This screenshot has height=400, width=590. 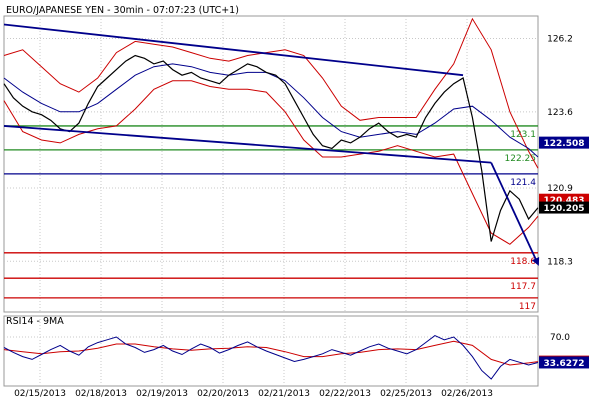 What do you see at coordinates (284, 394) in the screenshot?
I see `date-tick-label: 02/21/2013` at bounding box center [284, 394].